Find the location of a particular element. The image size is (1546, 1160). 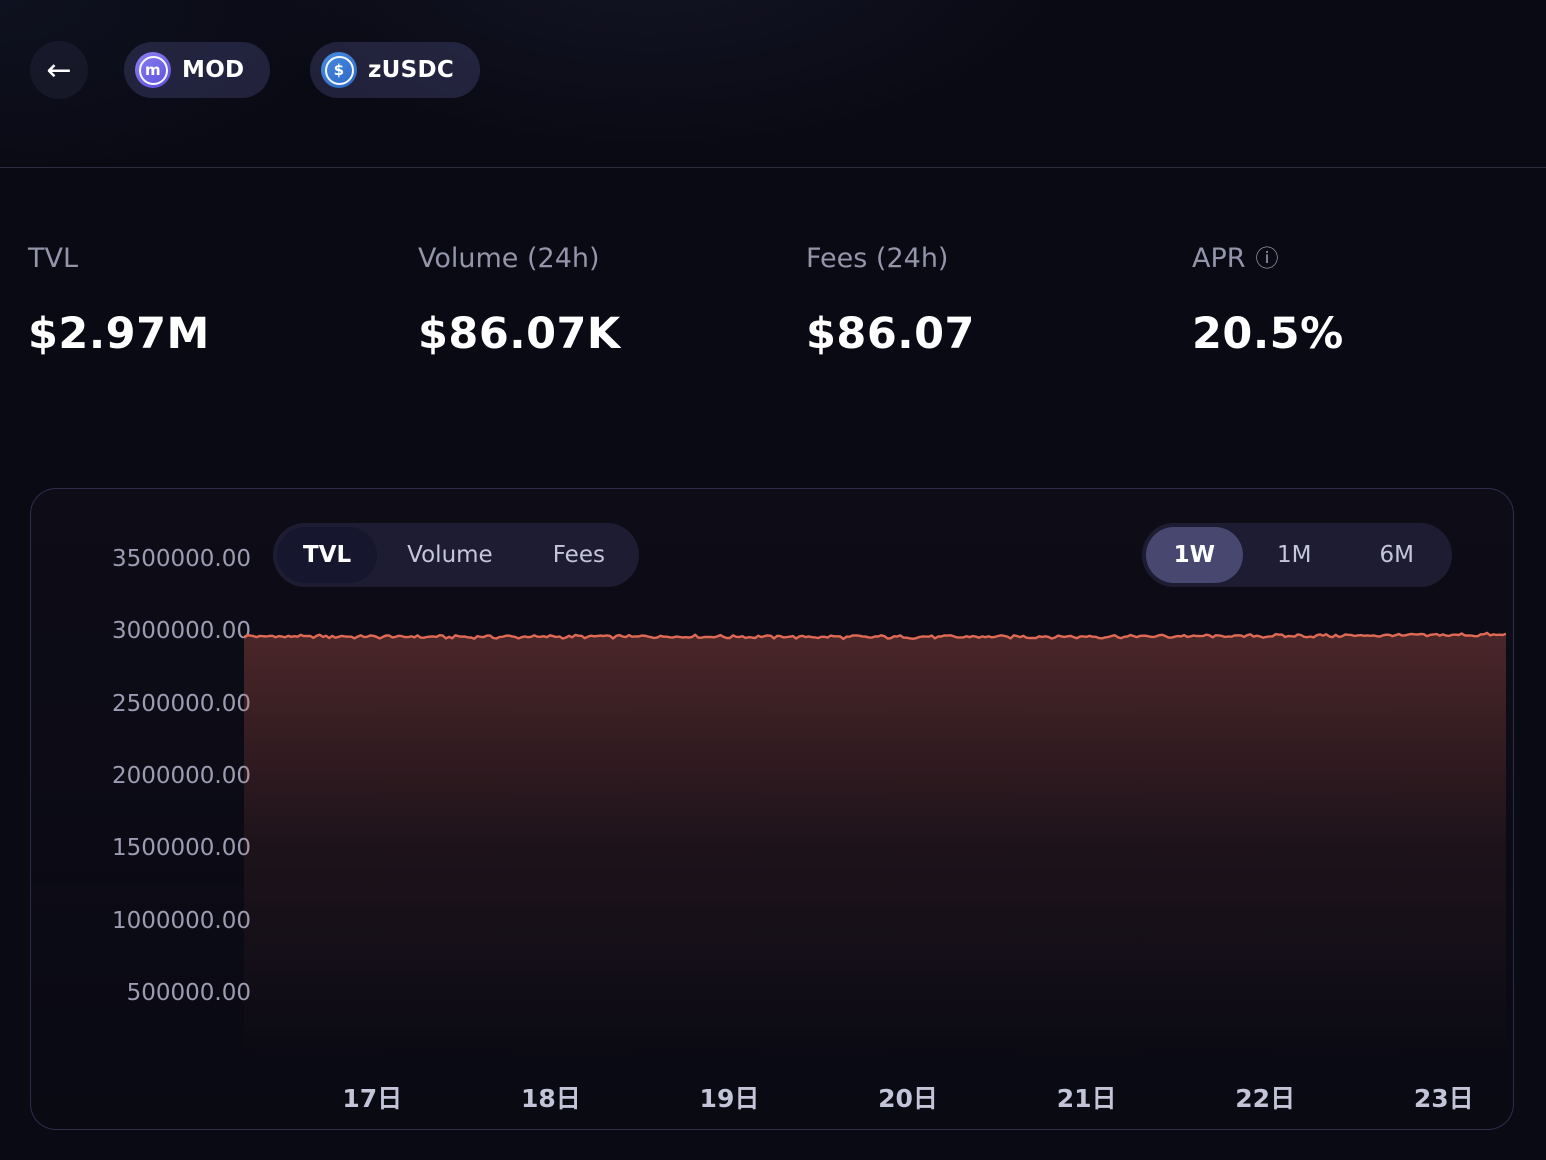

stat-volume-label: Volume (24h) is located at coordinates (509, 258).